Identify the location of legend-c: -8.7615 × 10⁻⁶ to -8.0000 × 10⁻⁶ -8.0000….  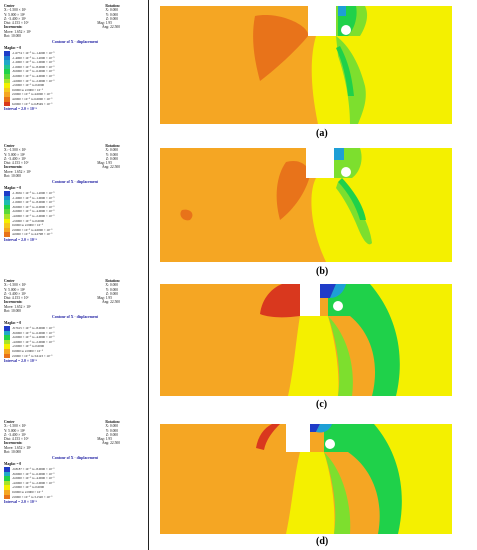
(75, 342).